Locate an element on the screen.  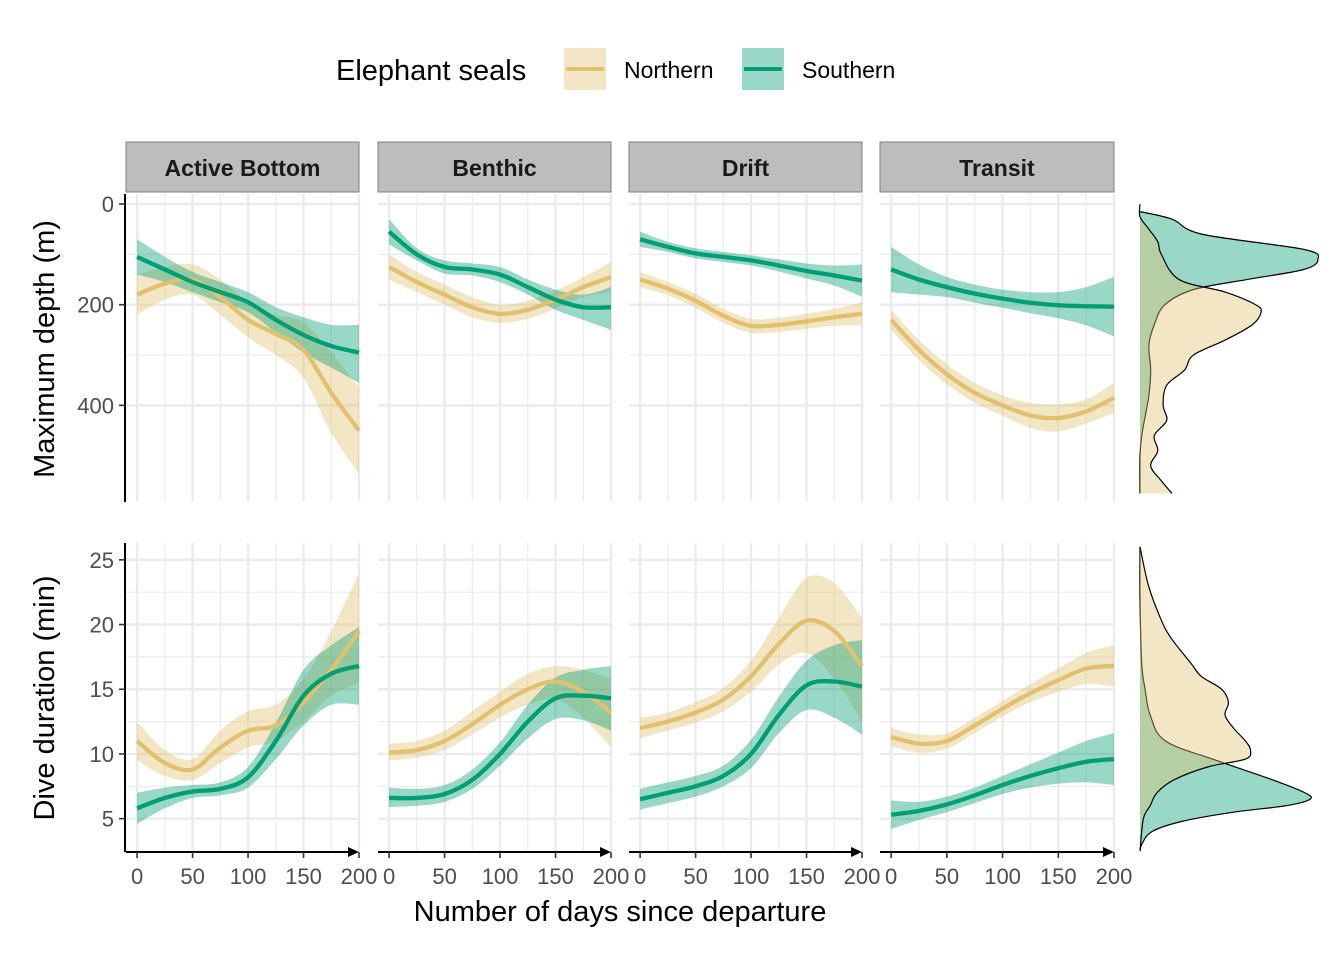
x-axis-benthic: 0 50 100 150 200 is located at coordinates (503, 868).